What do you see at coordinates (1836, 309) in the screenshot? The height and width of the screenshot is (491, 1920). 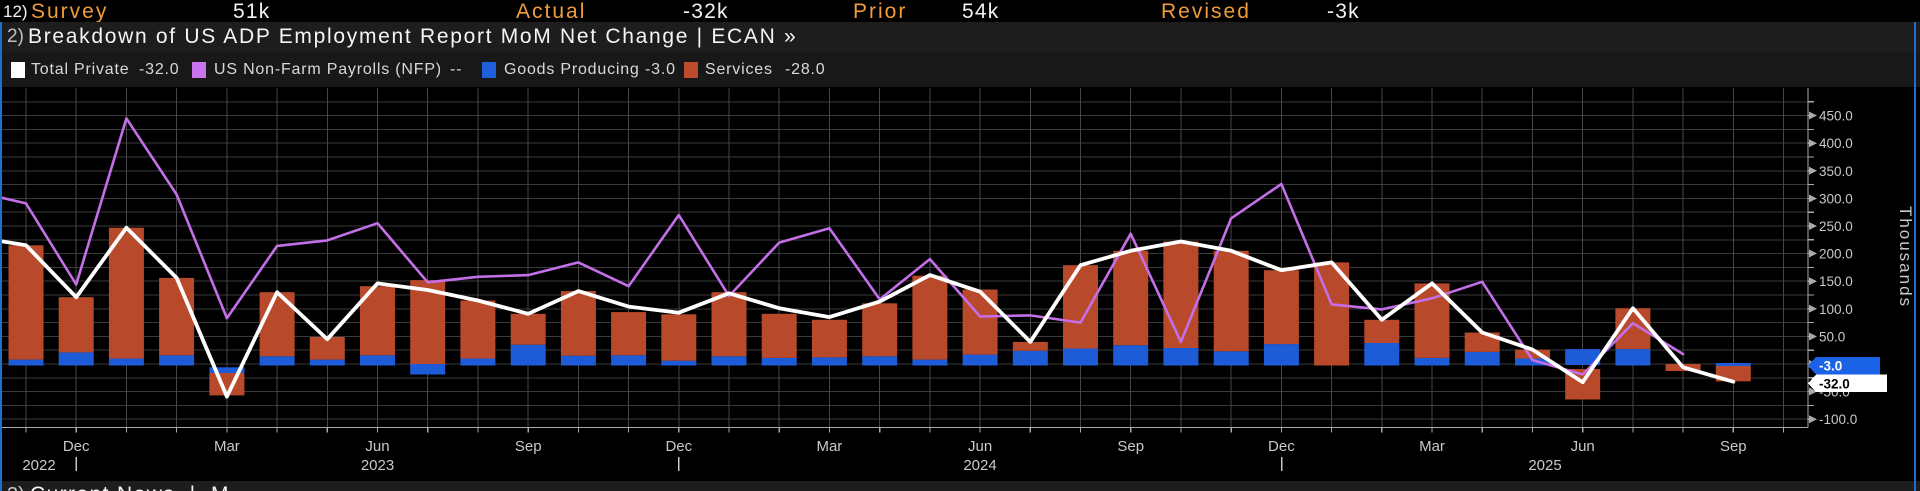 I see `svg-text: 100.0` at bounding box center [1836, 309].